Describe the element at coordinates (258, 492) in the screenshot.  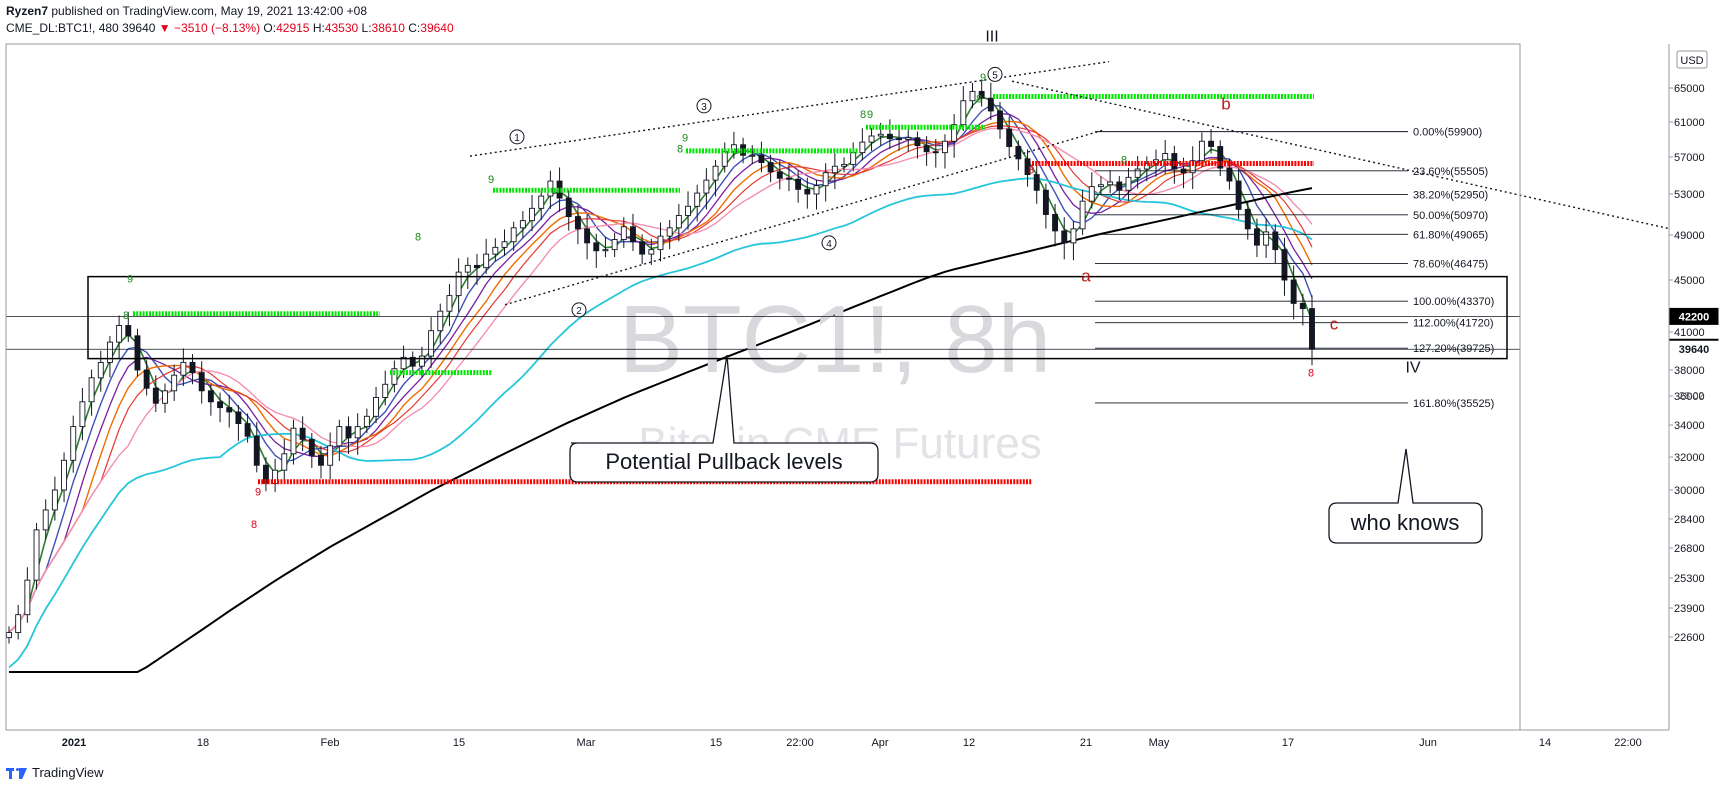
I see `signal-count-red: 9` at that location.